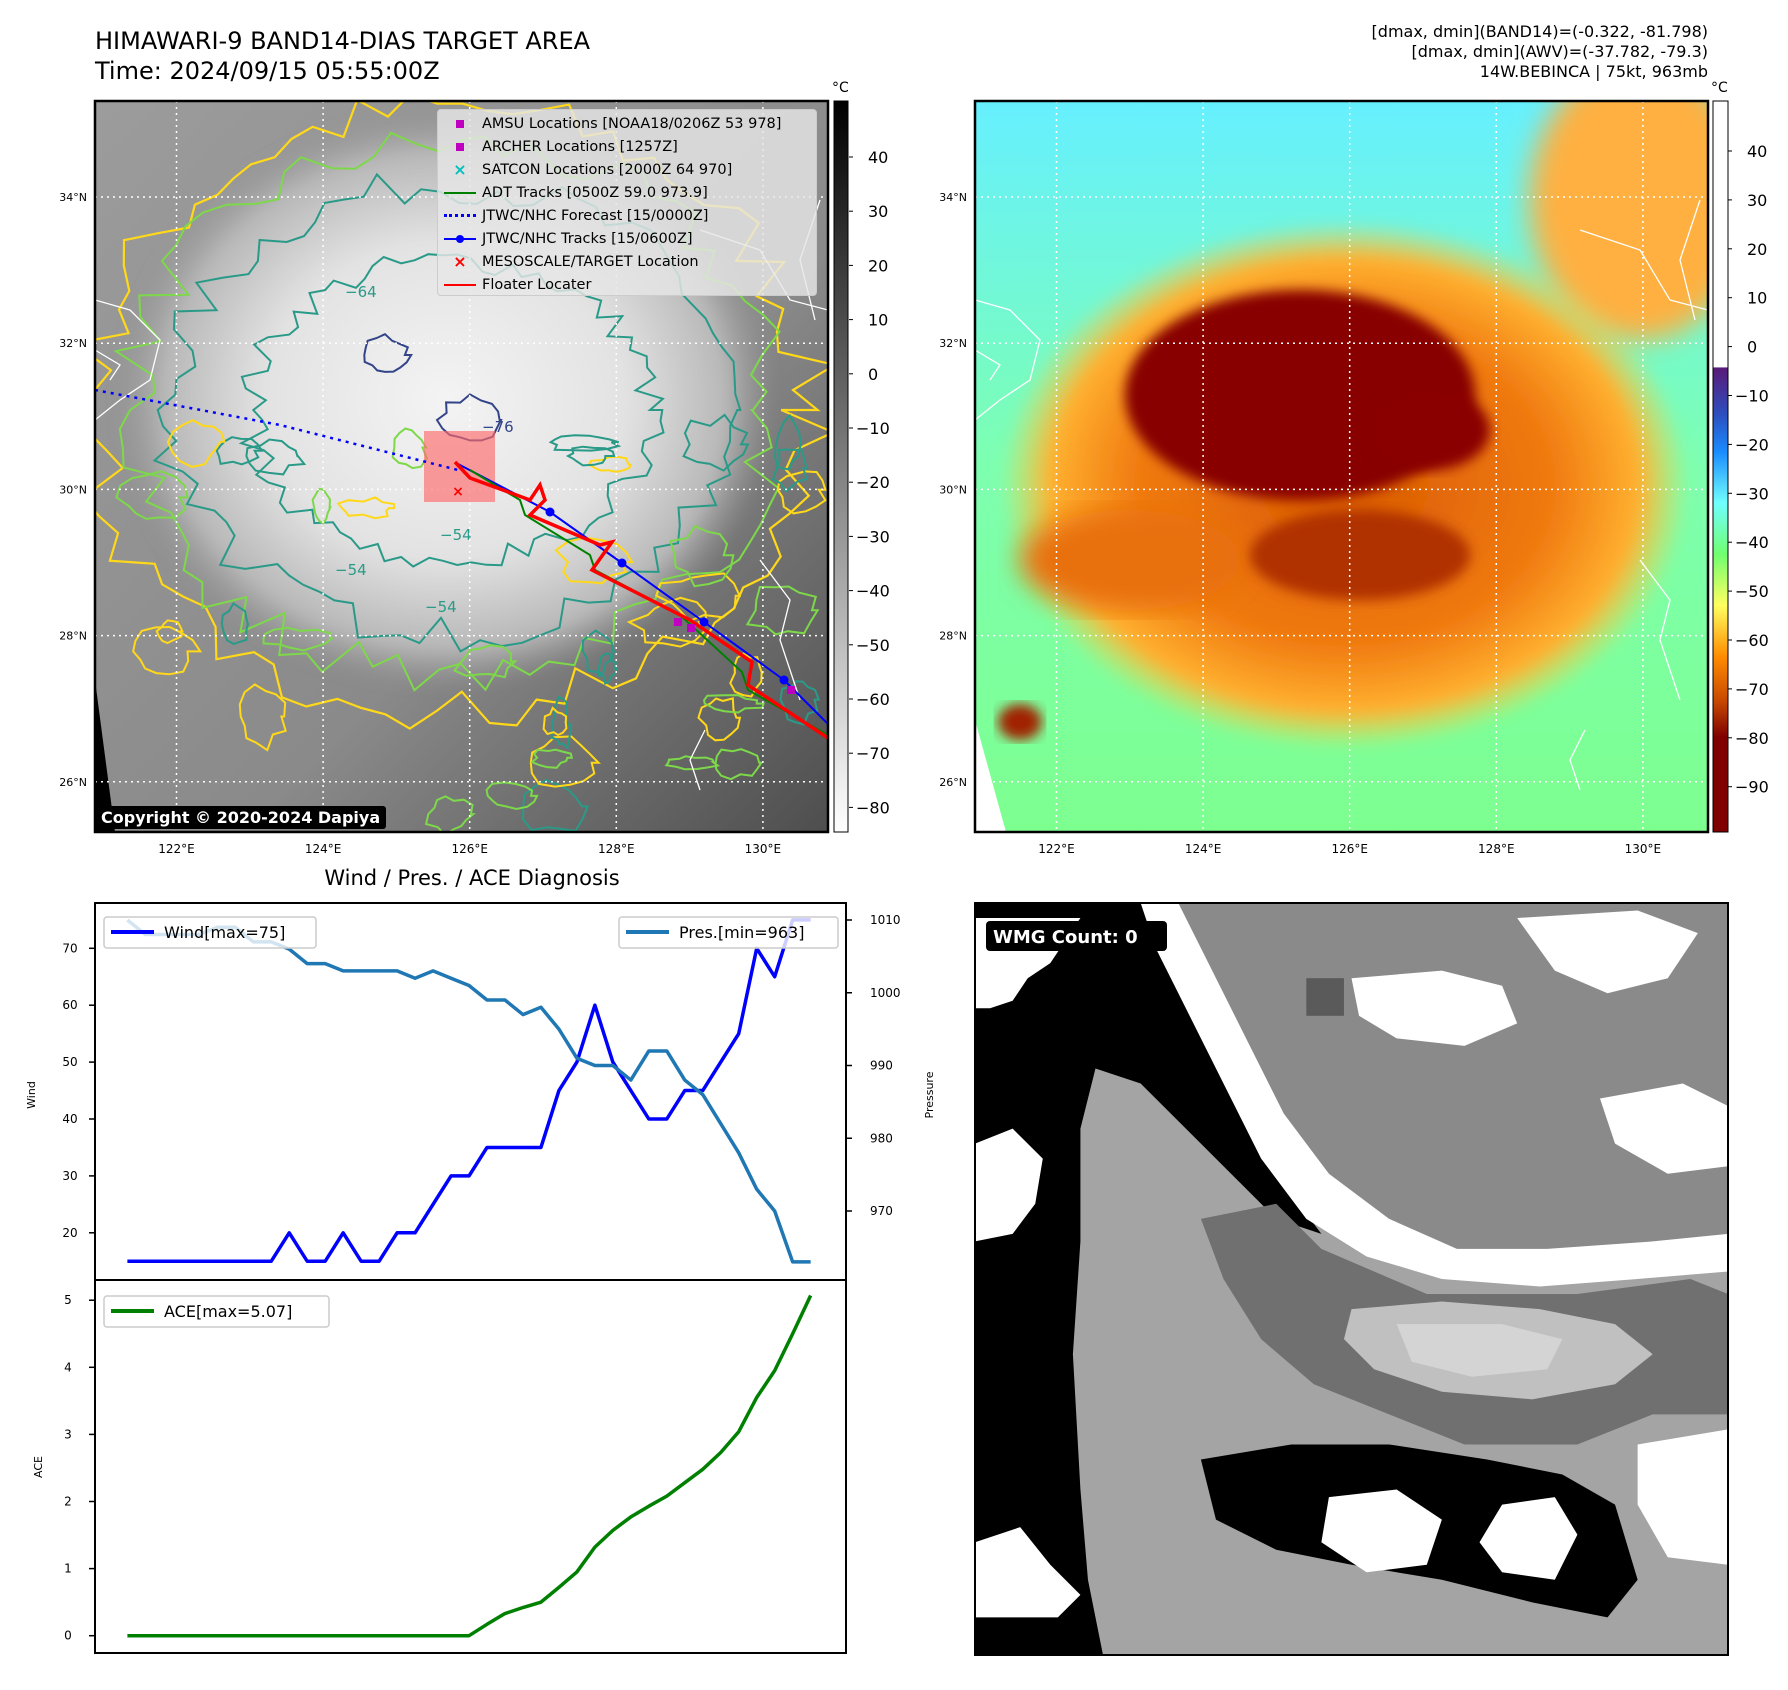 The image size is (1788, 1690). What do you see at coordinates (460, 146) in the screenshot?
I see `legend-key-square-icon` at bounding box center [460, 146].